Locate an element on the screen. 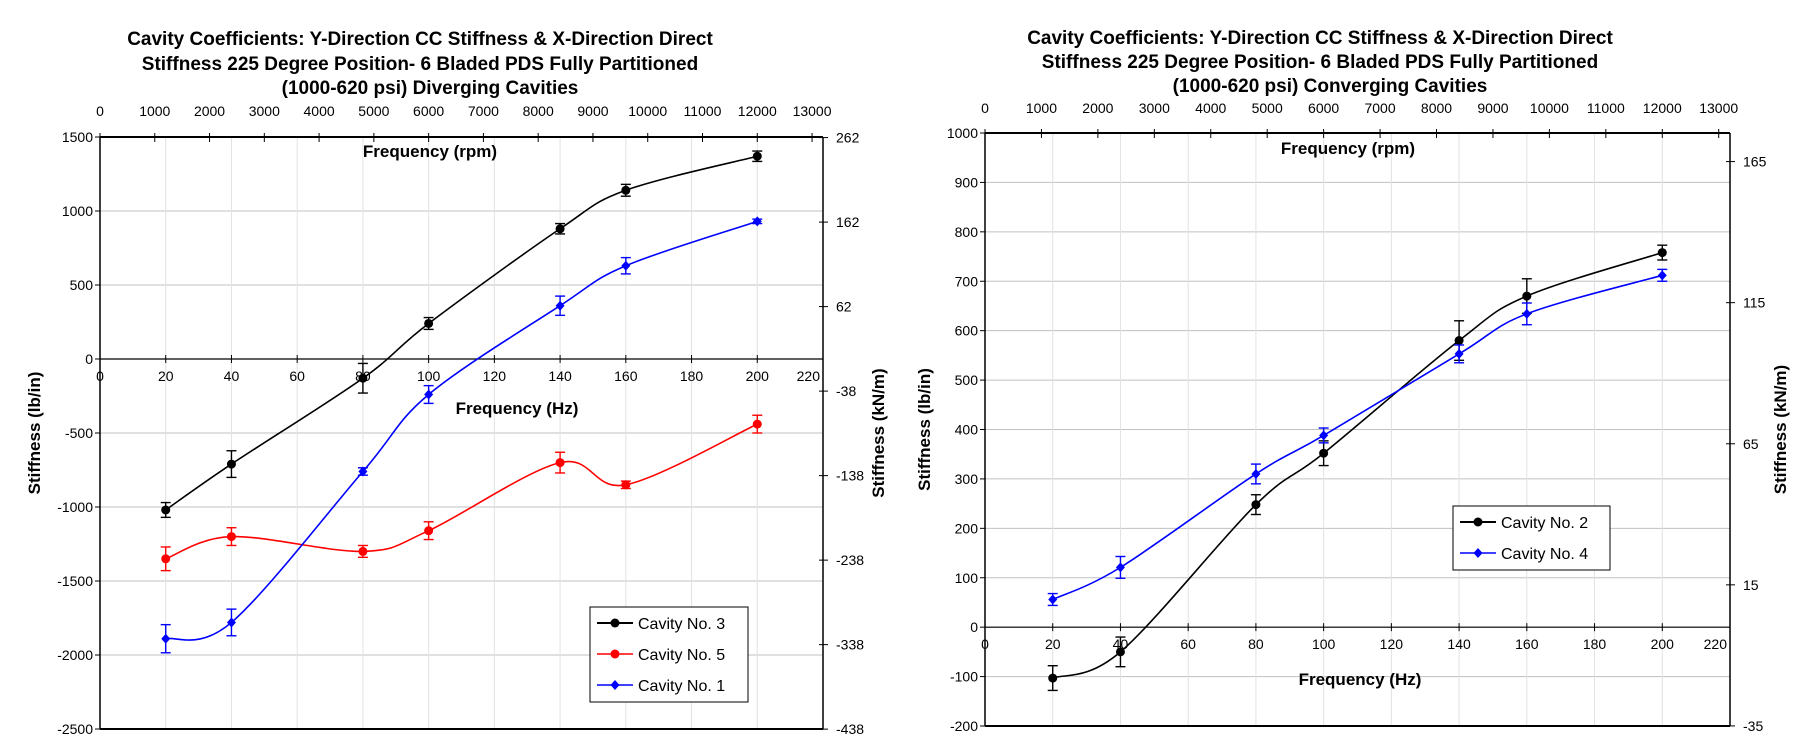  y-tick-label: -1000 is located at coordinates (75, 507).